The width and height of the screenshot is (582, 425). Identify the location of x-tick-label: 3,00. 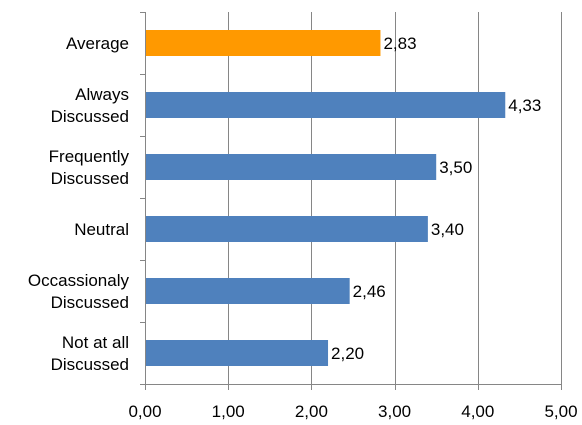
(394, 411).